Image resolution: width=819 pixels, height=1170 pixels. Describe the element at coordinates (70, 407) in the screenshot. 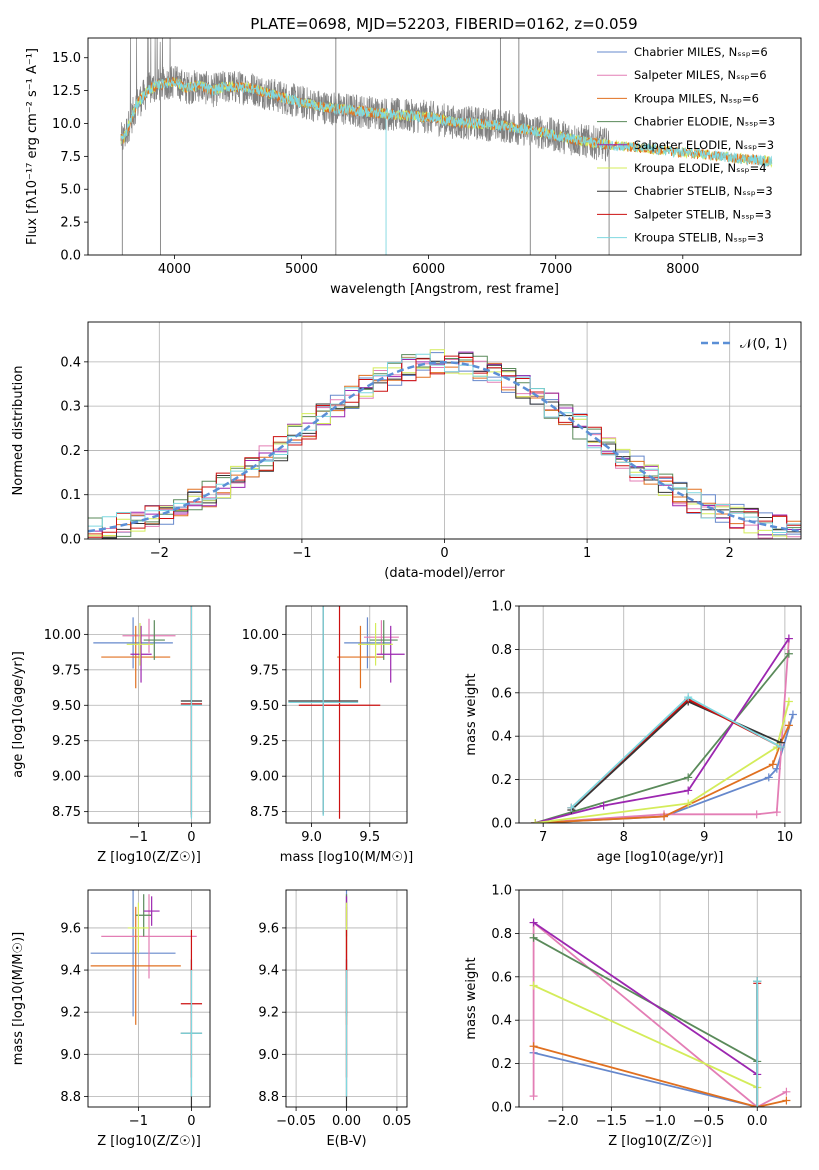

I see `y-tick-label: 0.3` at that location.